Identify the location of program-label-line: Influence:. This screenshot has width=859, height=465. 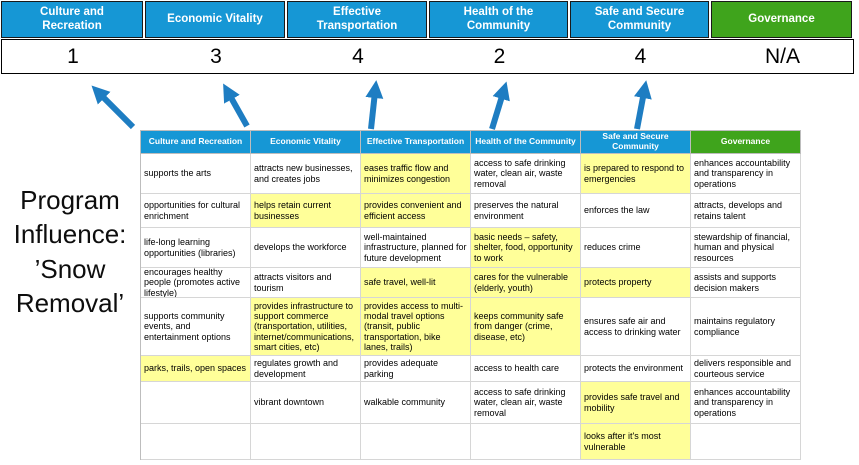
(70, 234).